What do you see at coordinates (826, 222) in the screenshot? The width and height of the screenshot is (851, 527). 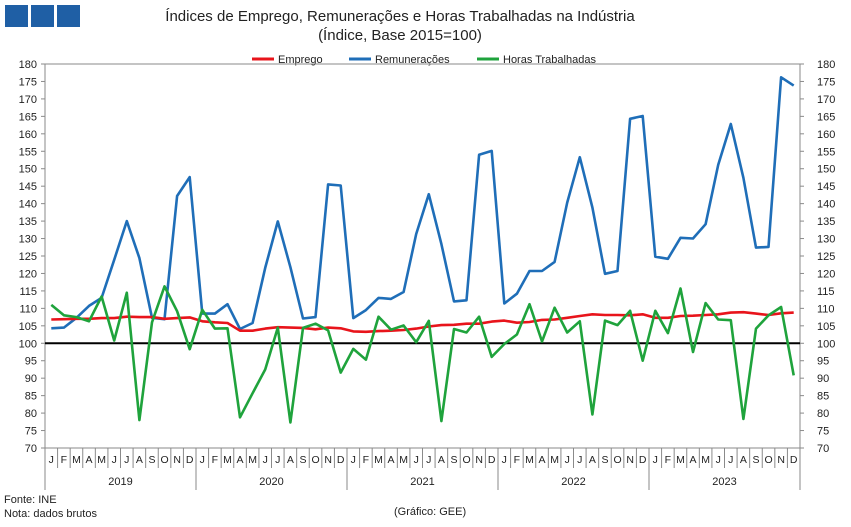 I see `y-tick-label-right: 135` at bounding box center [826, 222].